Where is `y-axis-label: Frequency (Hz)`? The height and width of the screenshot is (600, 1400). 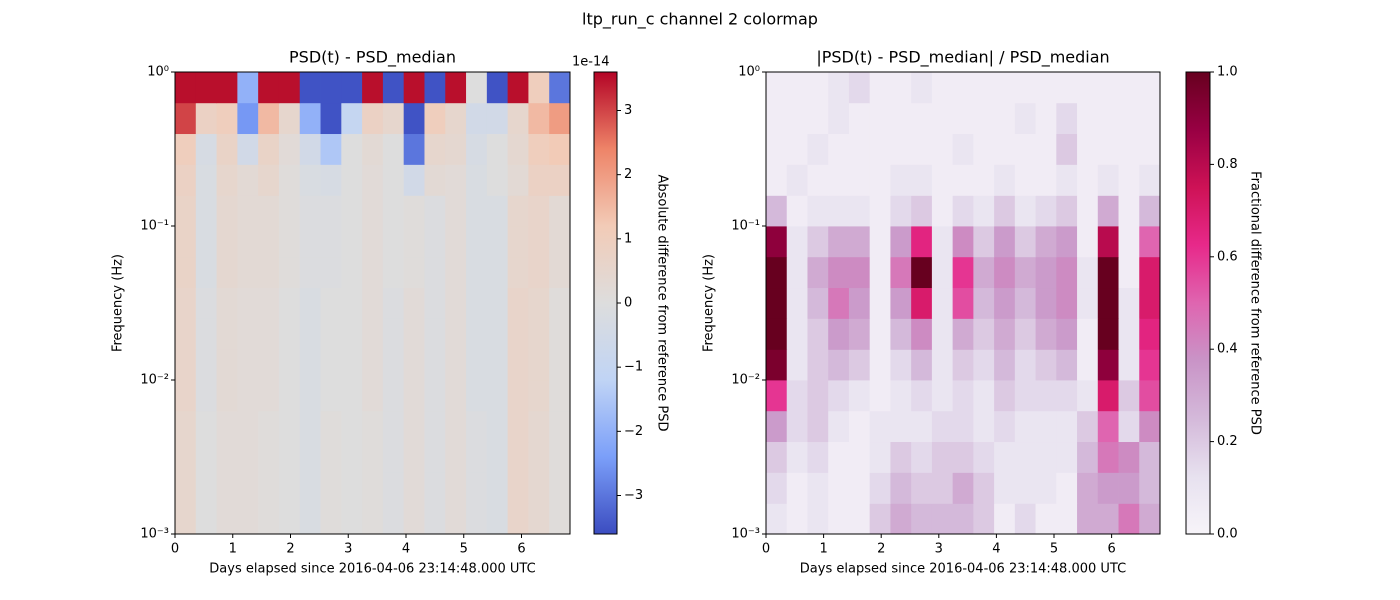 y-axis-label: Frequency (Hz) is located at coordinates (118, 303).